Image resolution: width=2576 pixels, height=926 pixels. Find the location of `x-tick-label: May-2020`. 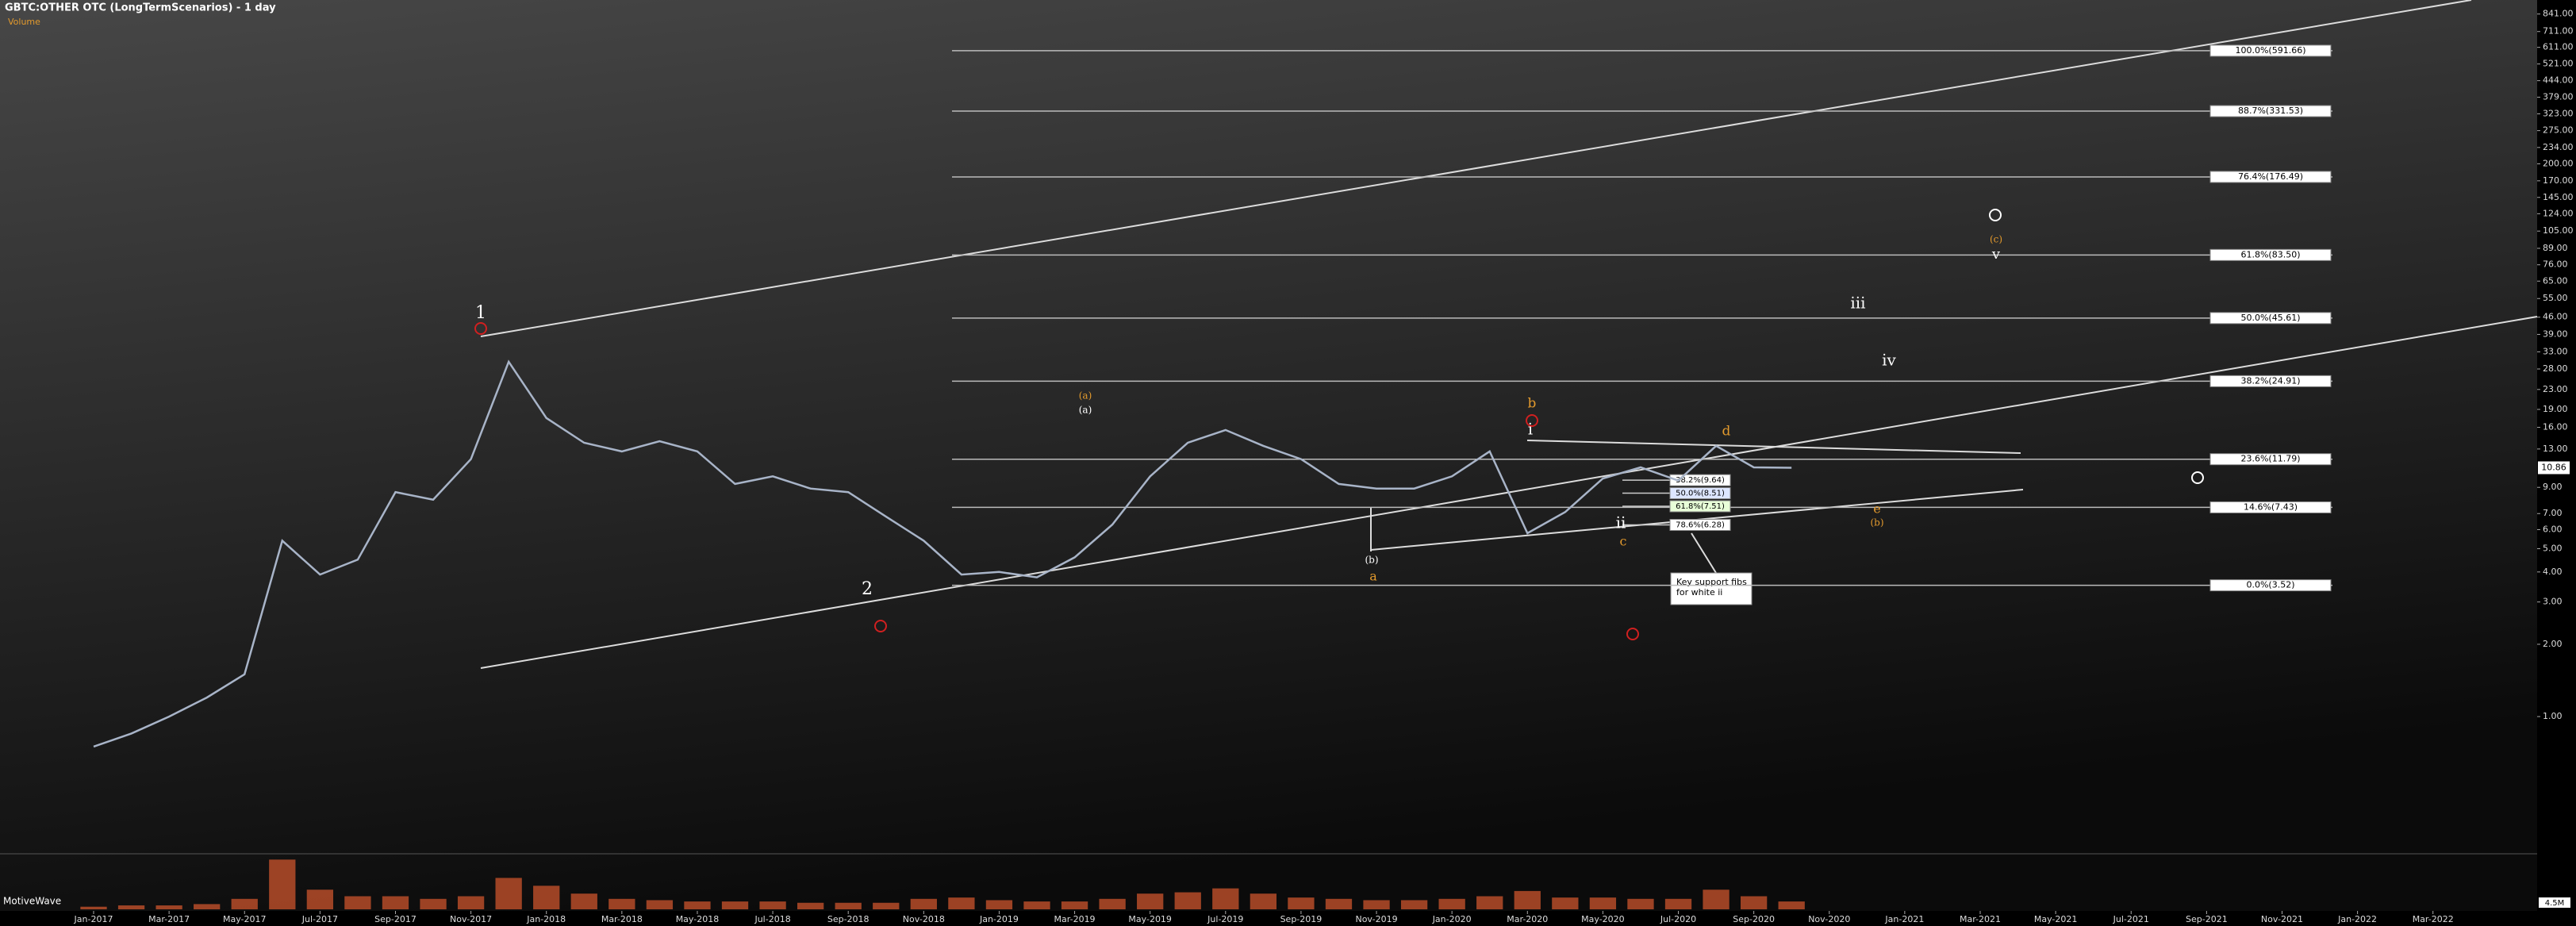

x-tick-label: May-2020 is located at coordinates (1603, 919).